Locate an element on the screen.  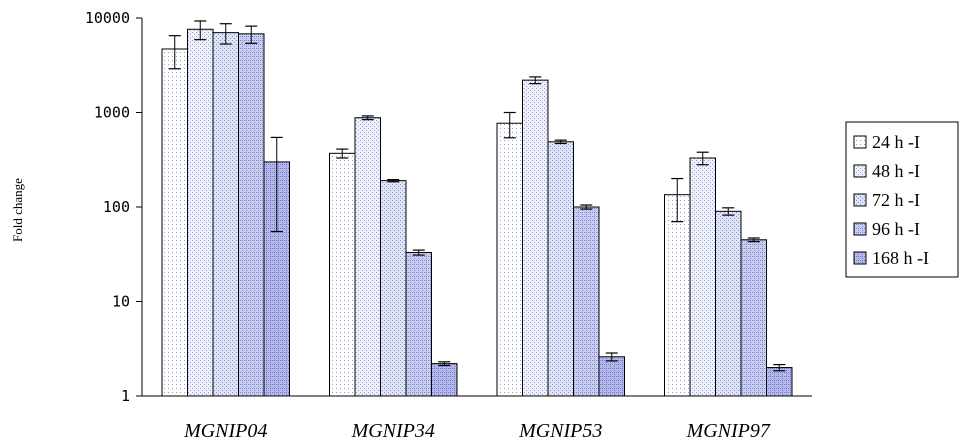
bar-mgnip97-s3 is located at coordinates (753, 318).